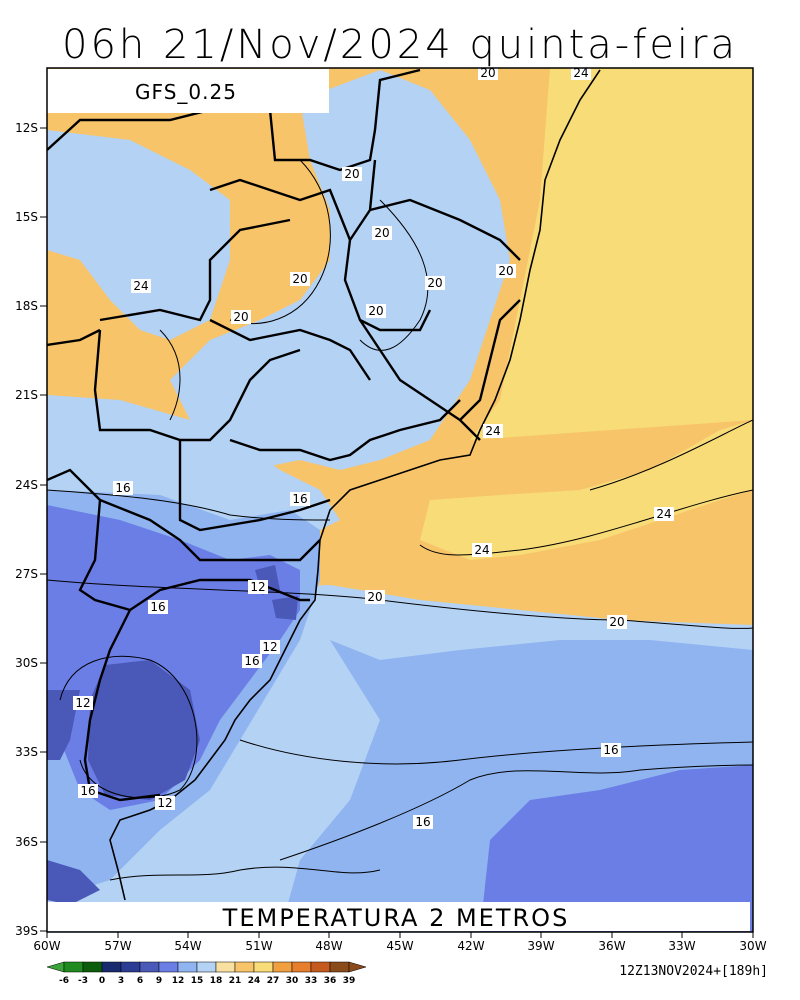 This screenshot has height=1000, width=800. What do you see at coordinates (144, 730) in the screenshot?
I see `field-land-coldest` at bounding box center [144, 730].